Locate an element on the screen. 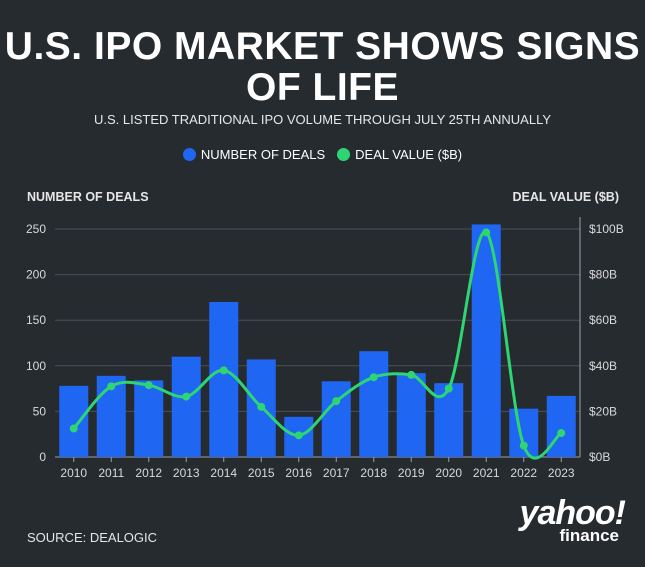 The height and width of the screenshot is (567, 645). y-tick-label-left: 50 is located at coordinates (40, 411).